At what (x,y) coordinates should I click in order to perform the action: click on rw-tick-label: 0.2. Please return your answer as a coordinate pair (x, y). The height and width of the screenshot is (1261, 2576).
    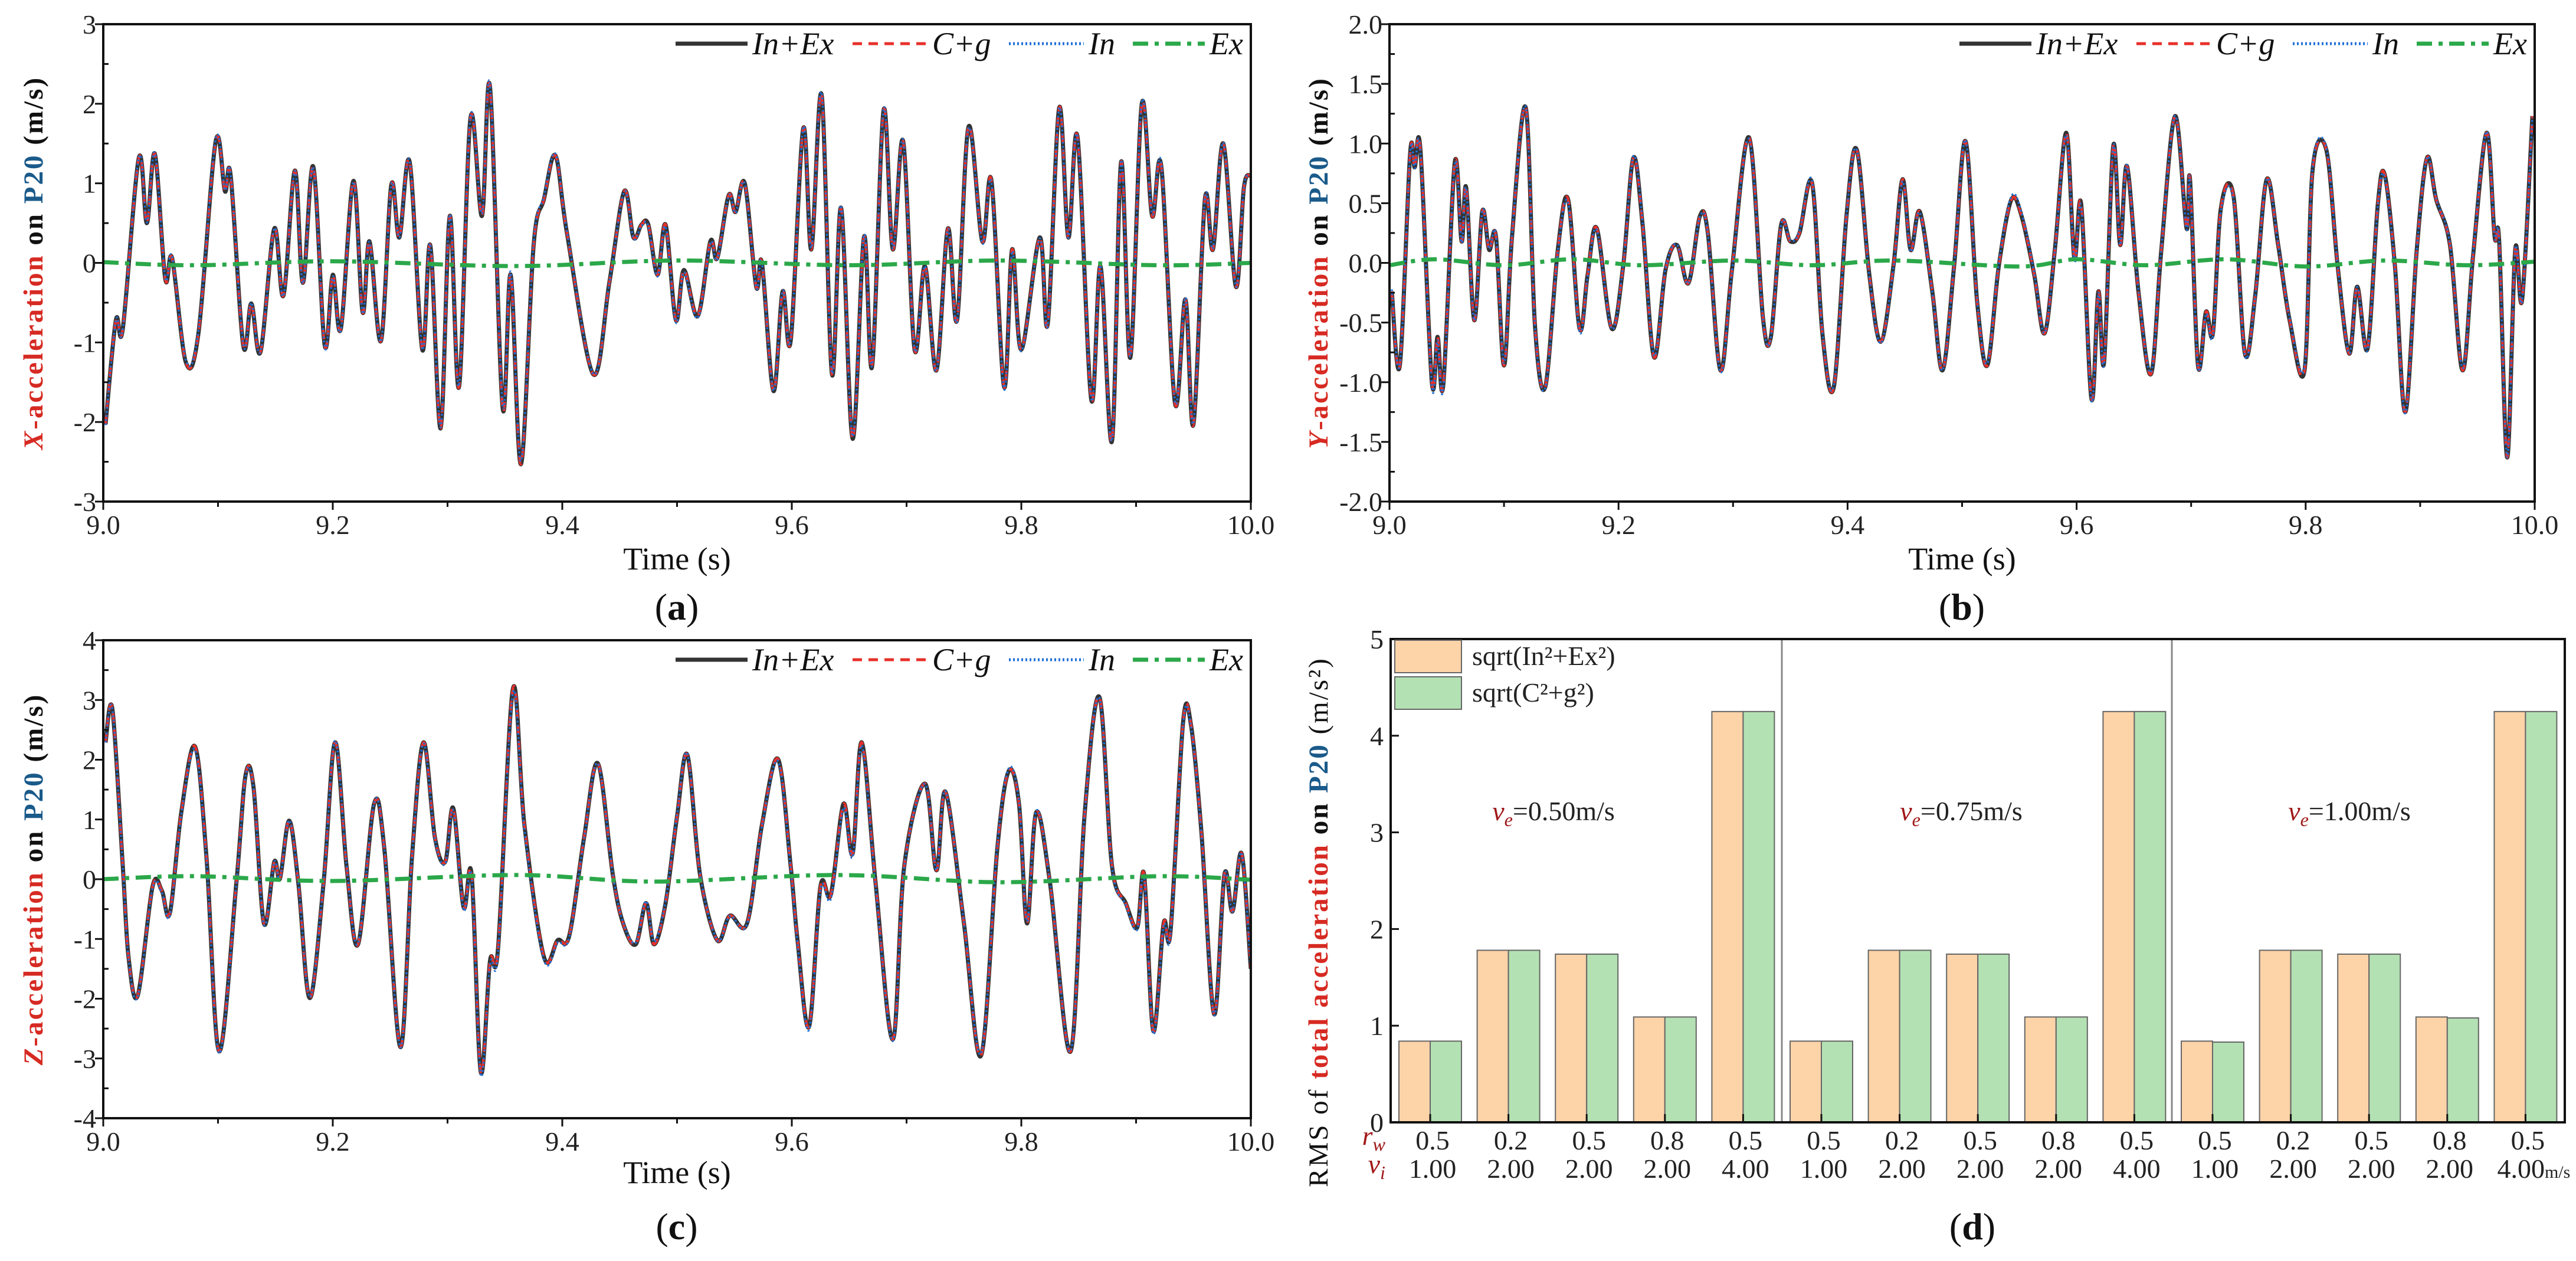
    Looking at the image, I should click on (1511, 1140).